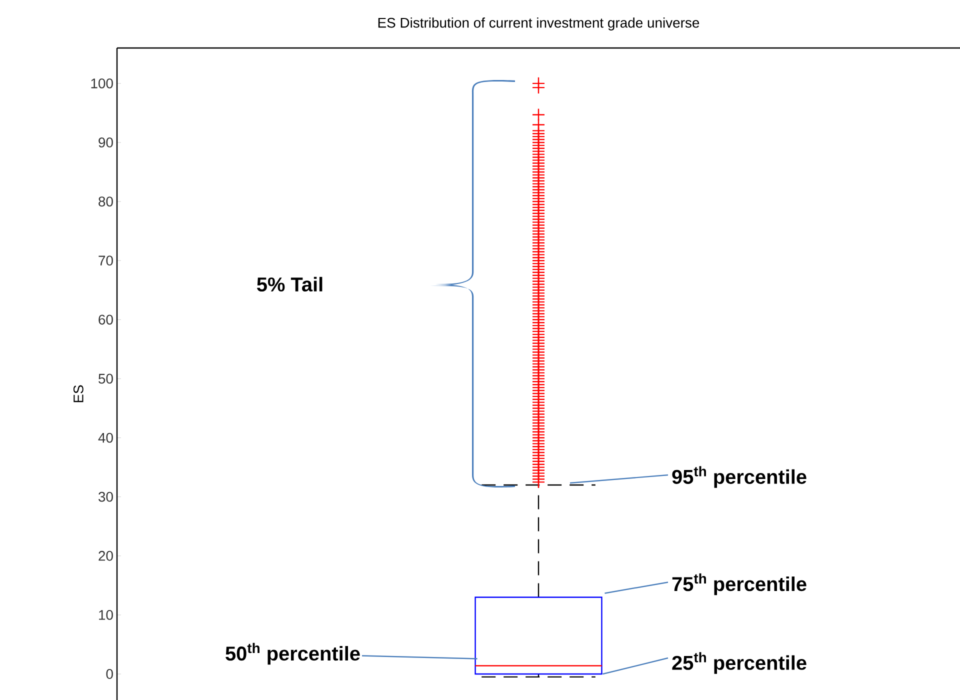  I want to click on annotation: 25$^{th}$ percentile, so click(739, 663).